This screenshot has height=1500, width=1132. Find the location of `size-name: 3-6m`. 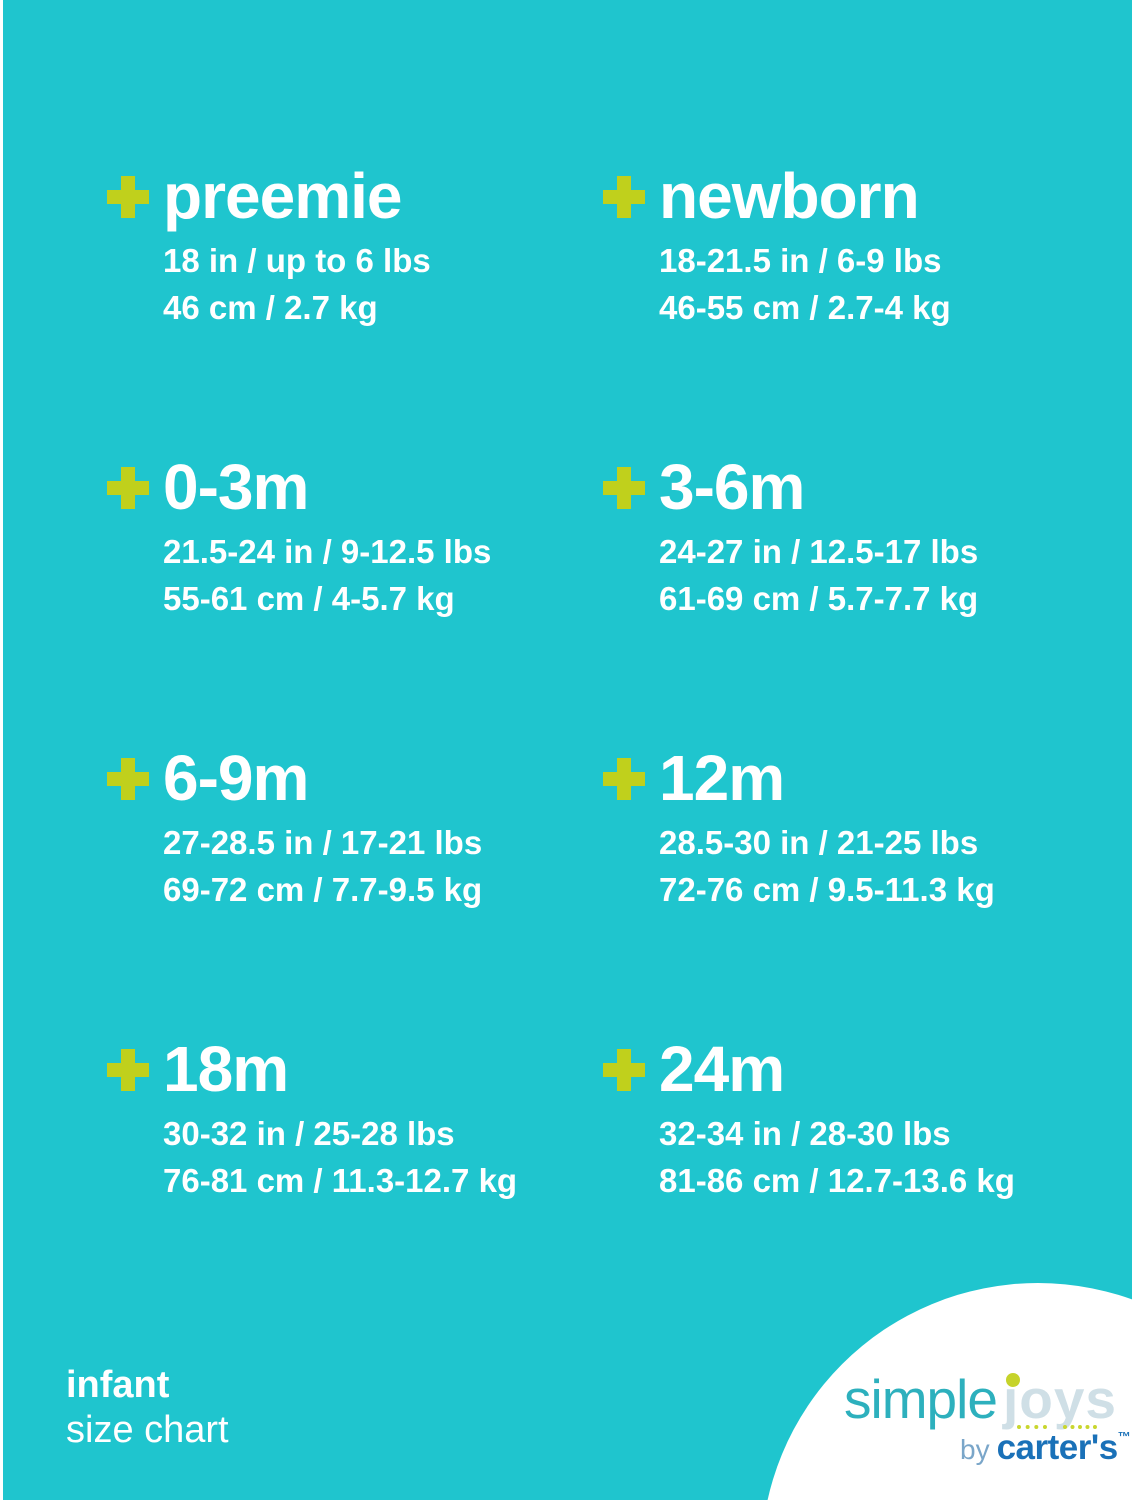

size-name: 3-6m is located at coordinates (732, 487).